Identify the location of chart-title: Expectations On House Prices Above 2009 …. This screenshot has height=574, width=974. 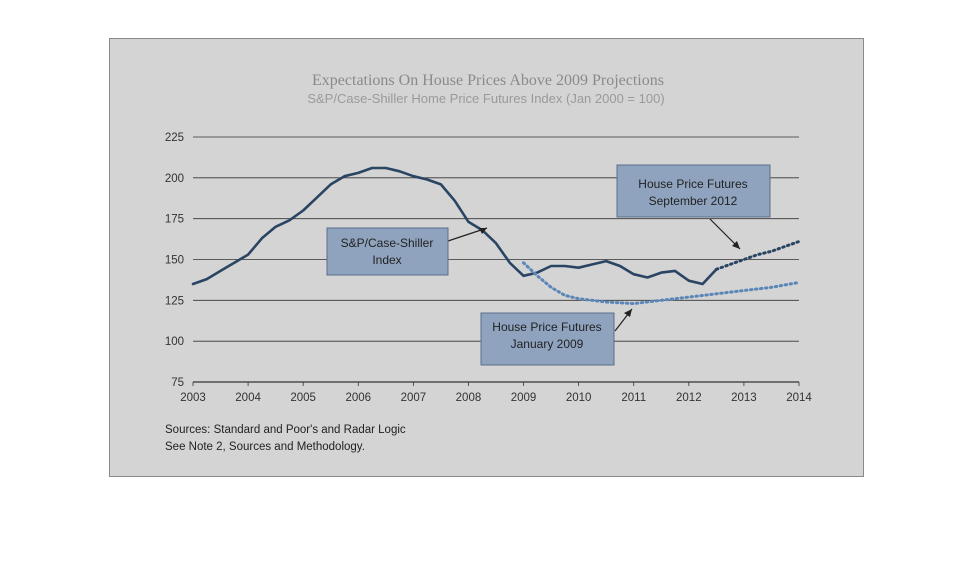
(488, 80).